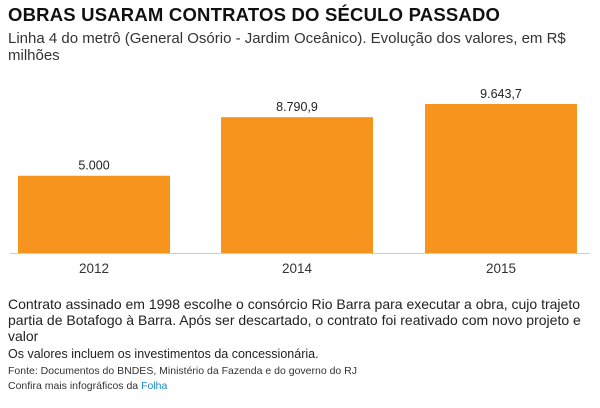  Describe the element at coordinates (501, 94) in the screenshot. I see `bar-value-label-2015: 9.643,7` at that location.